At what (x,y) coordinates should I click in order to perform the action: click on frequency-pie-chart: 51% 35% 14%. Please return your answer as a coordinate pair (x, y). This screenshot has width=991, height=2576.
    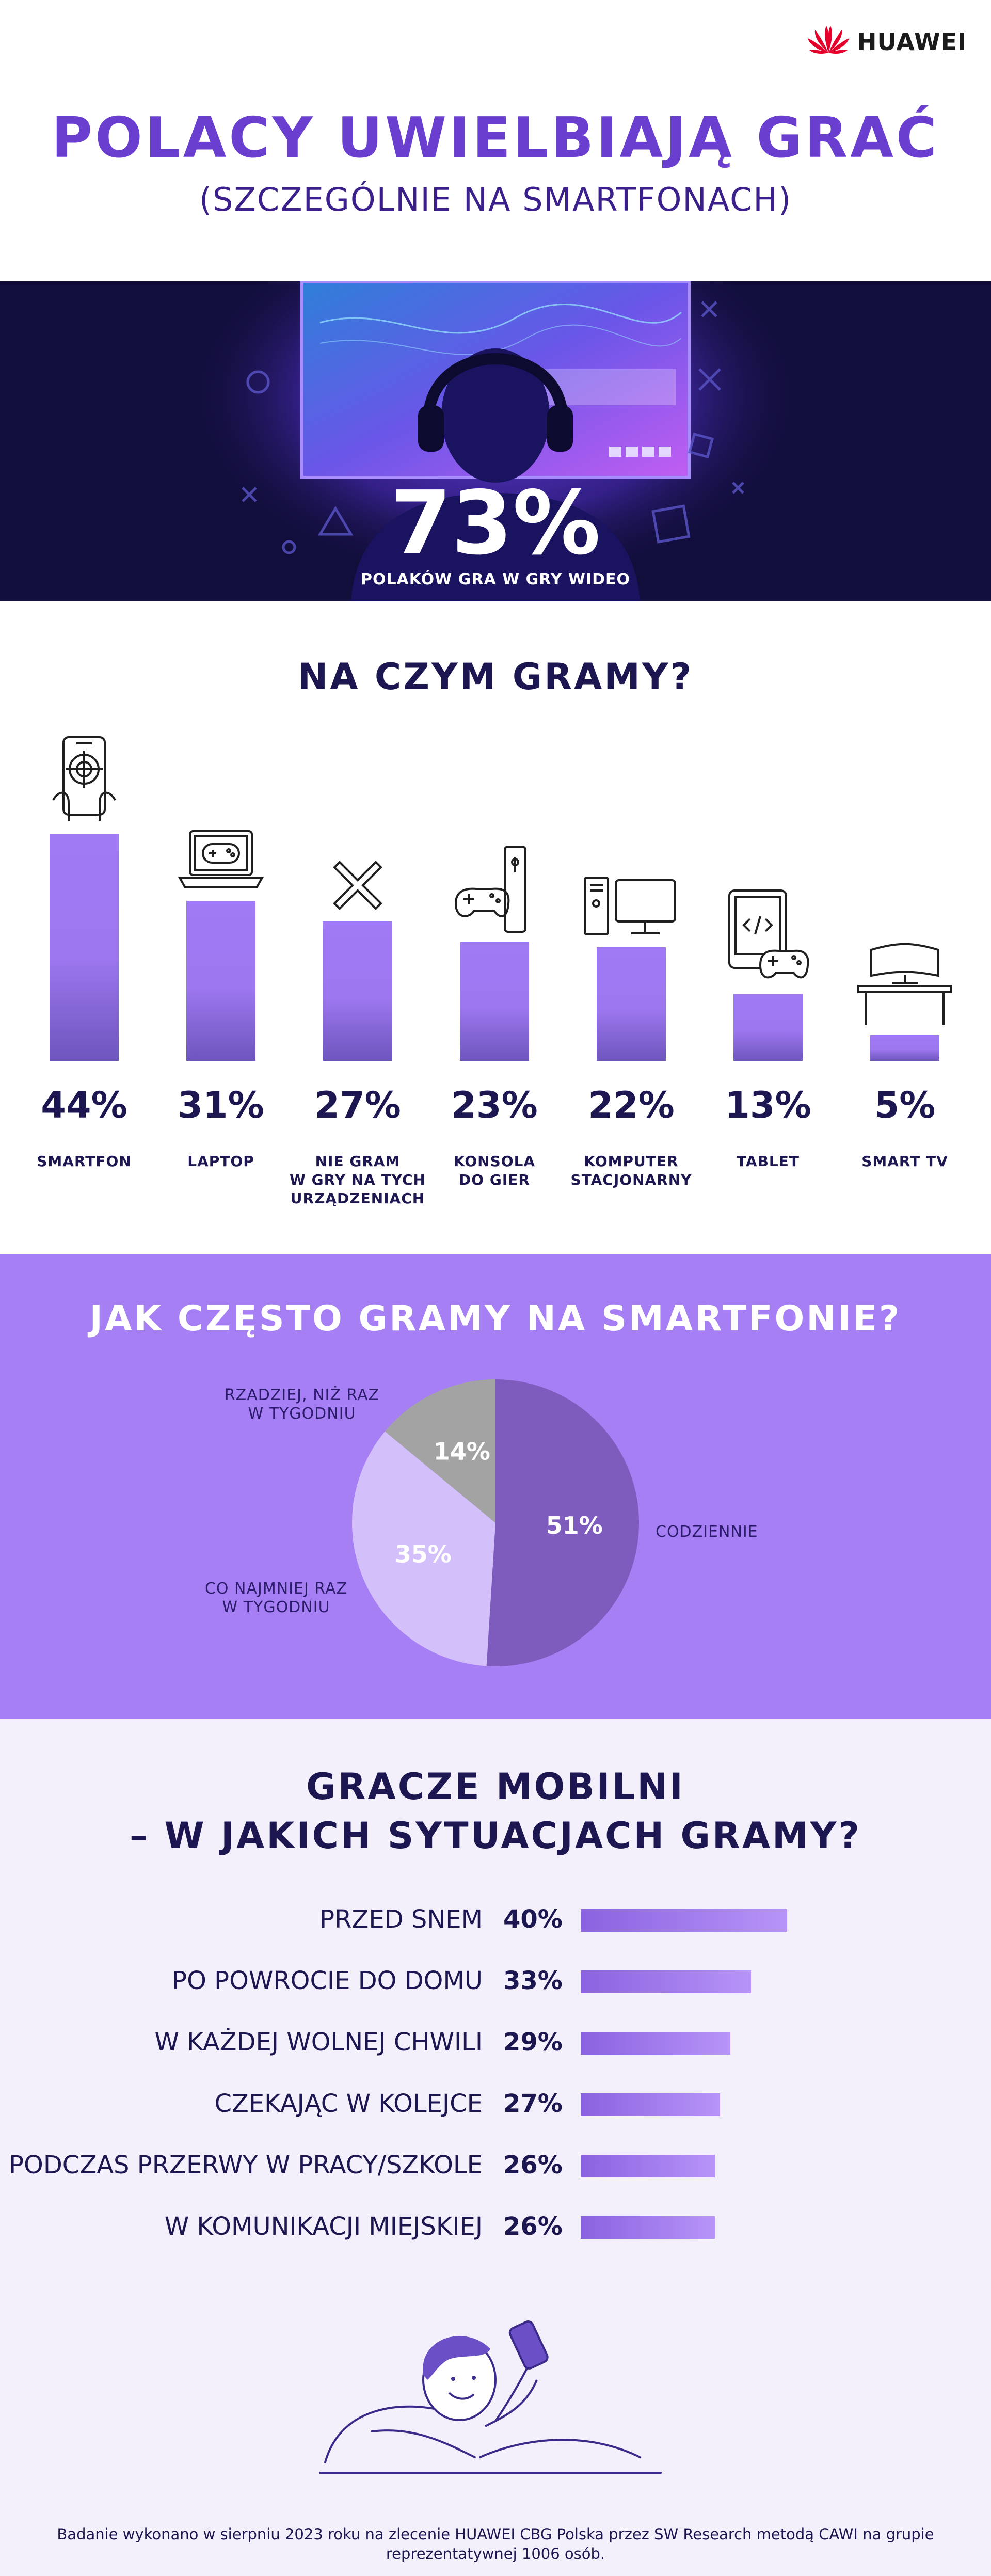
    Looking at the image, I should click on (496, 1522).